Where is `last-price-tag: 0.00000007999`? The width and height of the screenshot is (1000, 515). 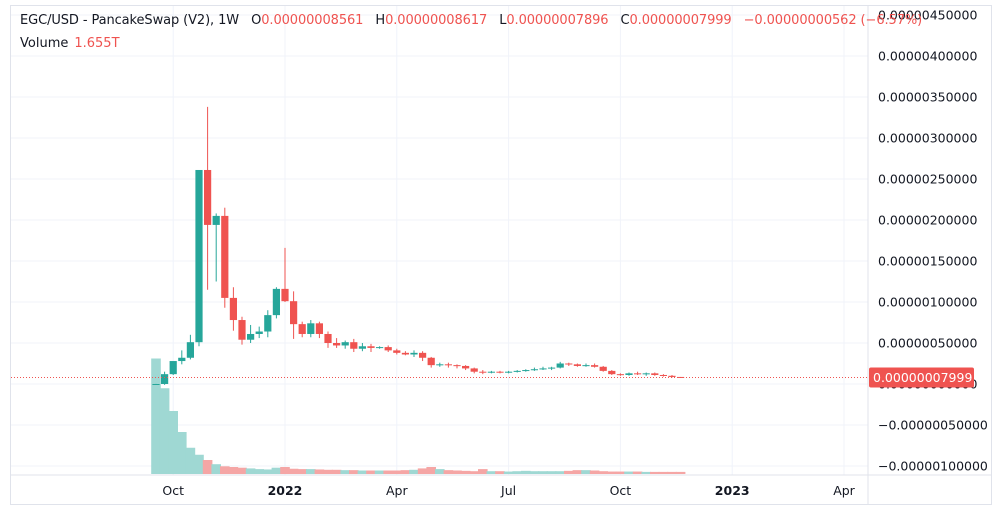 last-price-tag: 0.00000007999 is located at coordinates (921, 377).